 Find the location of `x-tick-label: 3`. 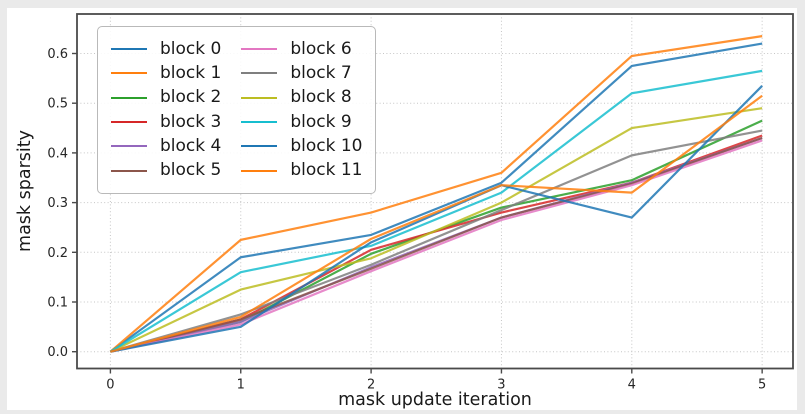

x-tick-label: 3 is located at coordinates (501, 385).